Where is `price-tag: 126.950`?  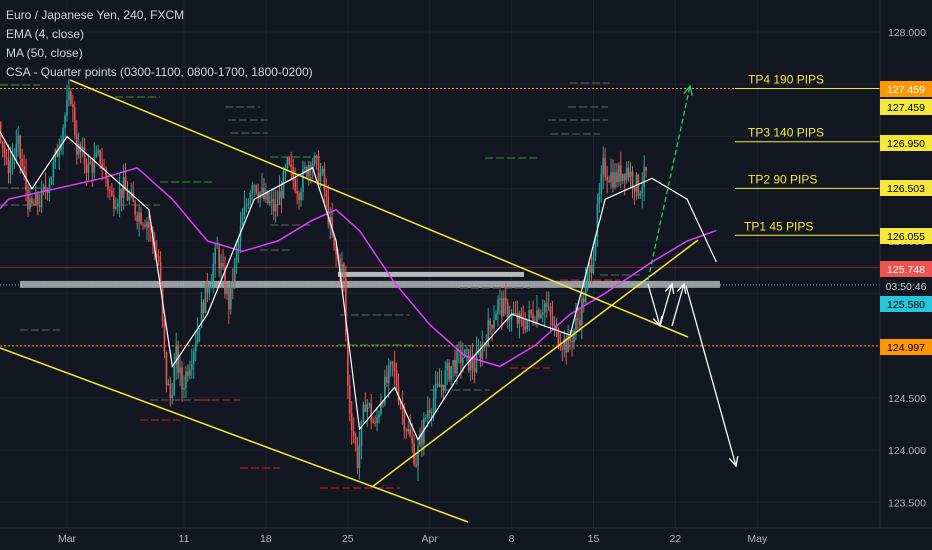 price-tag: 126.950 is located at coordinates (906, 144).